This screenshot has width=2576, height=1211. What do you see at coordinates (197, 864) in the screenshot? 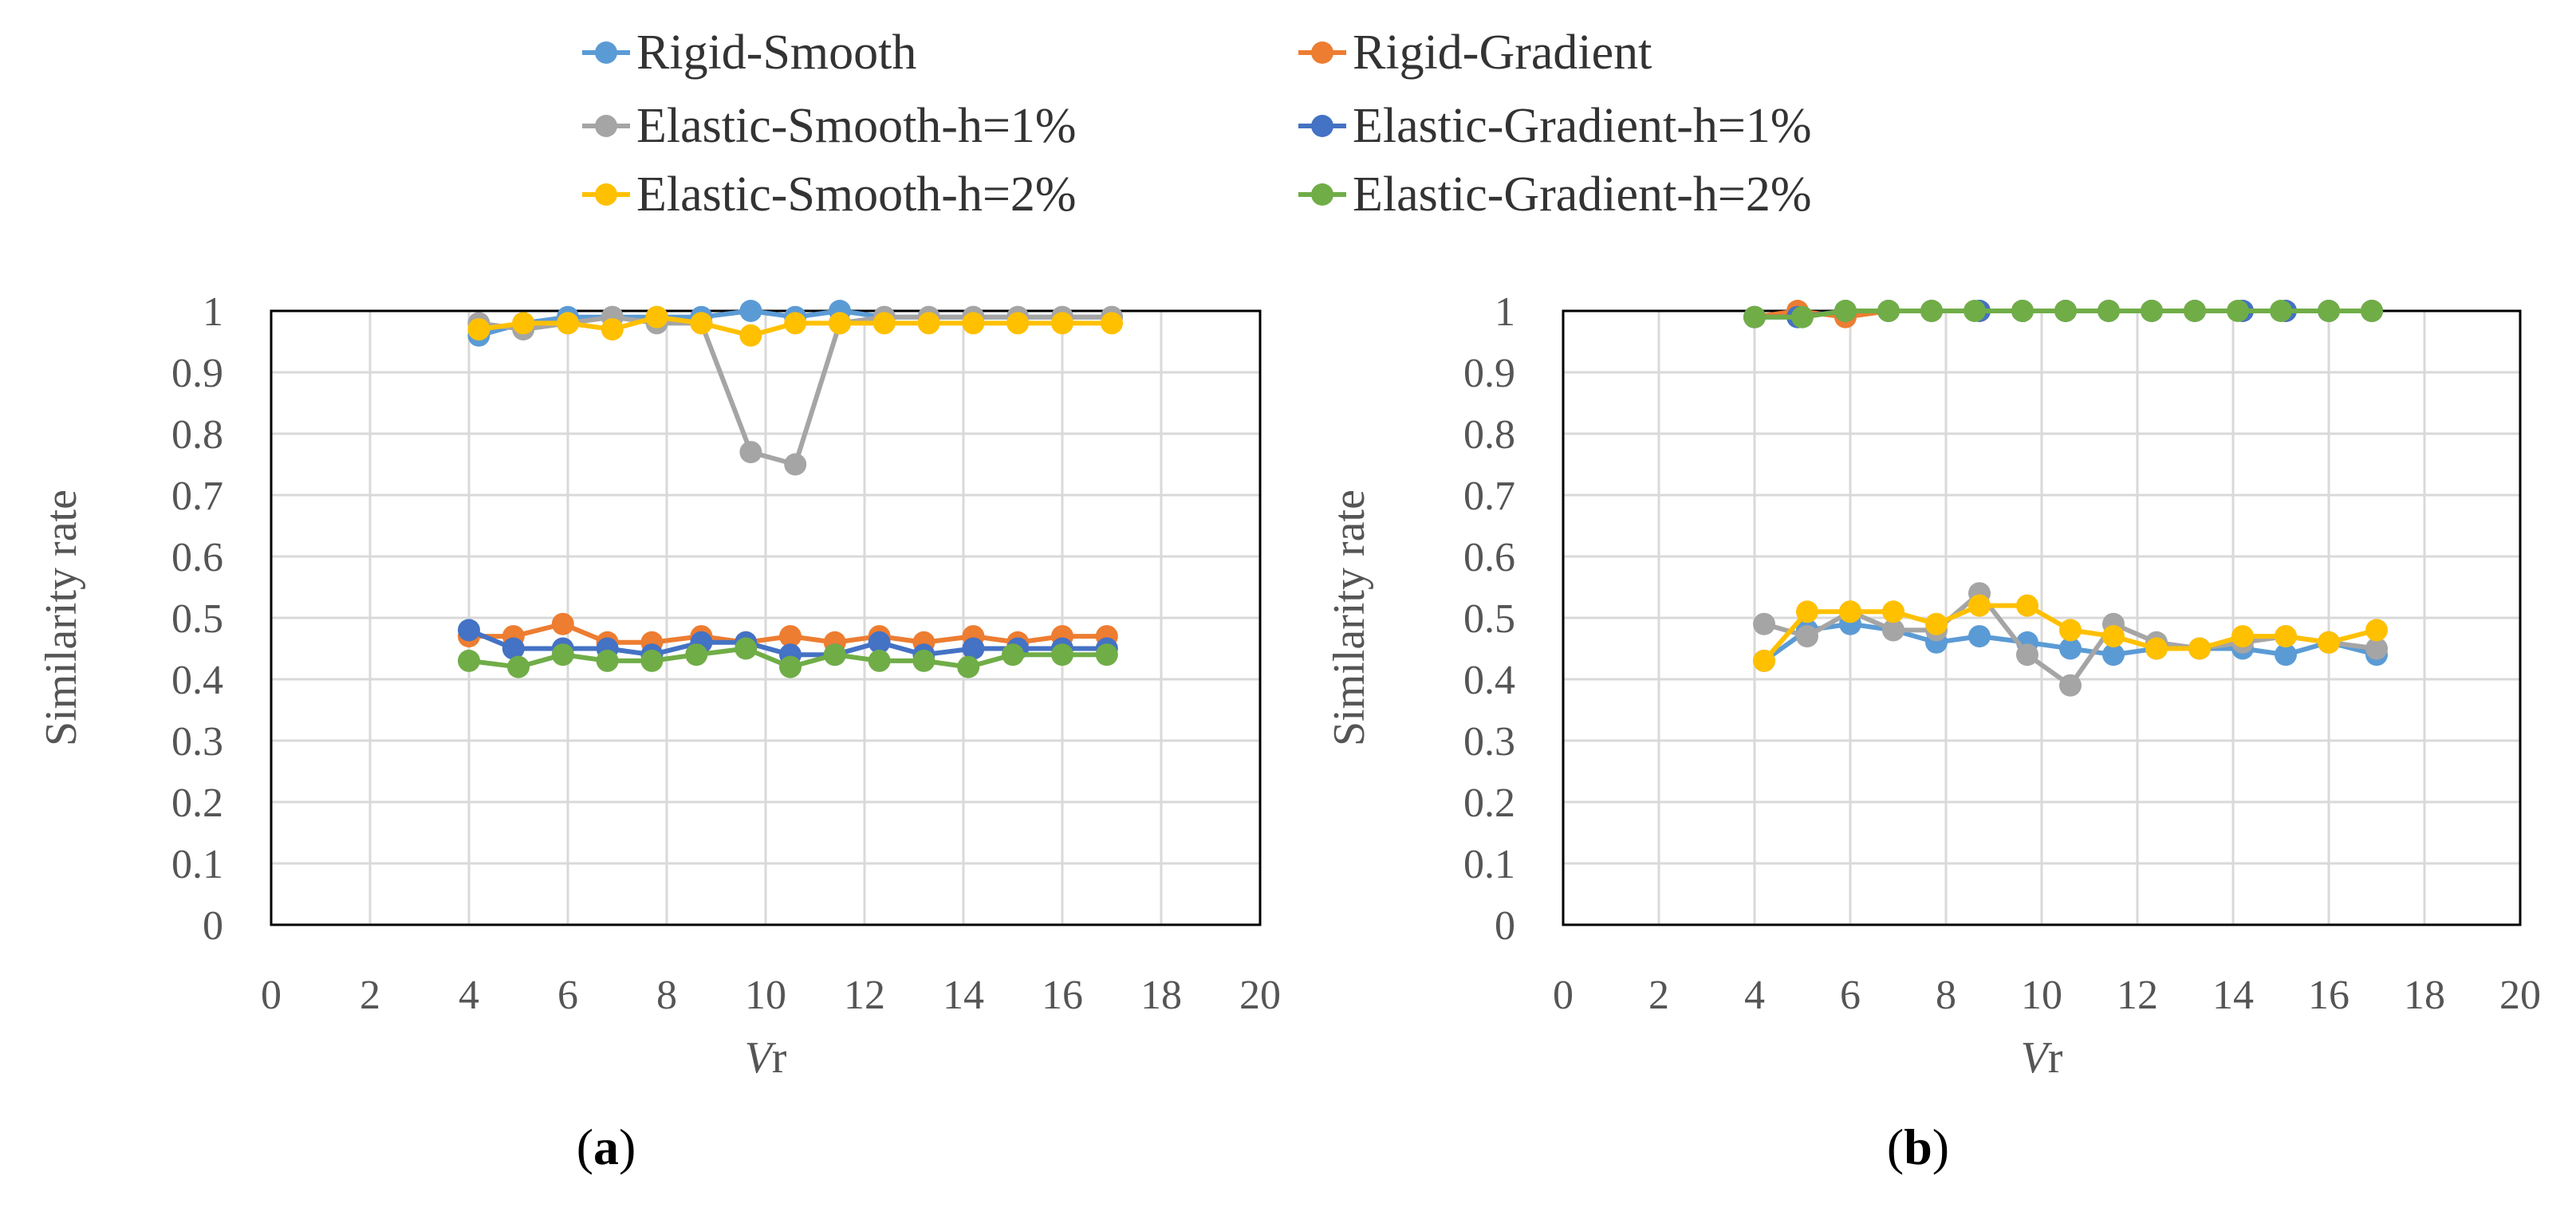
I see `y-tick-label: 0.1` at bounding box center [197, 864].